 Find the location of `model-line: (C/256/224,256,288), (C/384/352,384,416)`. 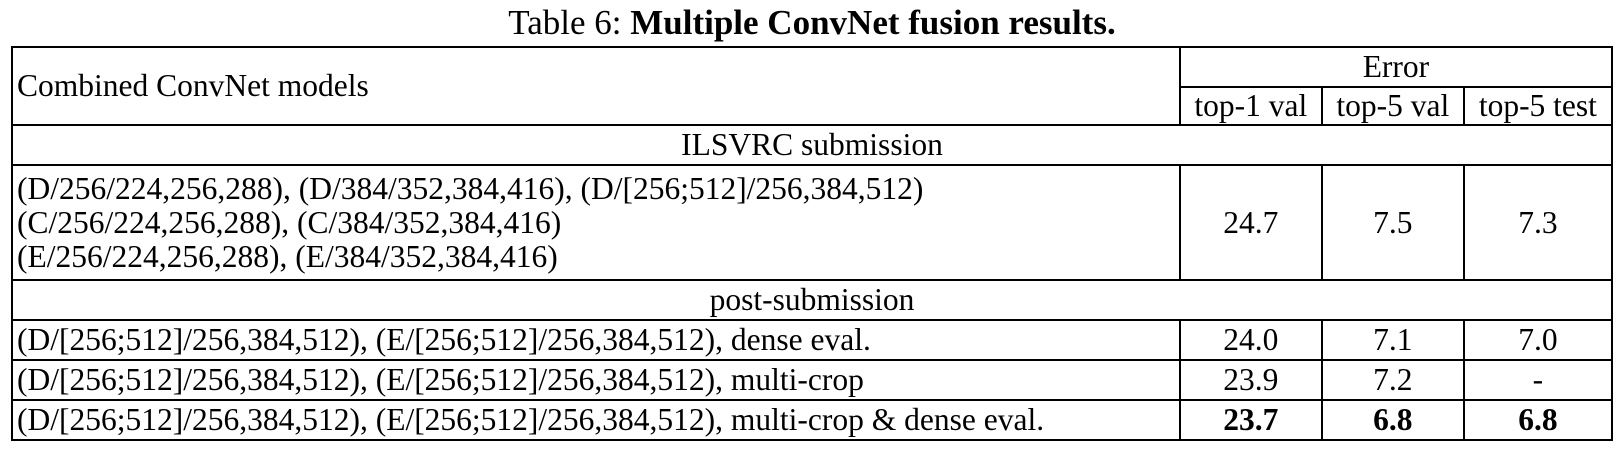

model-line: (C/256/224,256,288), (C/384/352,384,416) is located at coordinates (289, 222).